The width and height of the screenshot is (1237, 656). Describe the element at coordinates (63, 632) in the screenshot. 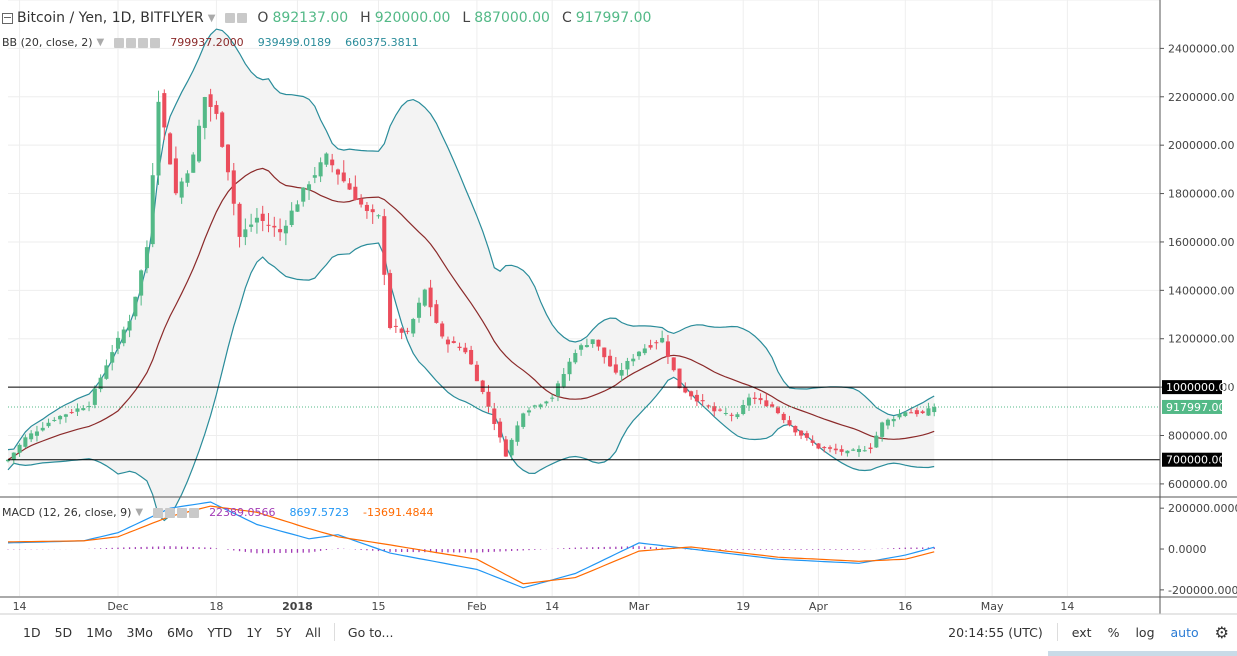

I see `timeframe-5d: 5D` at that location.